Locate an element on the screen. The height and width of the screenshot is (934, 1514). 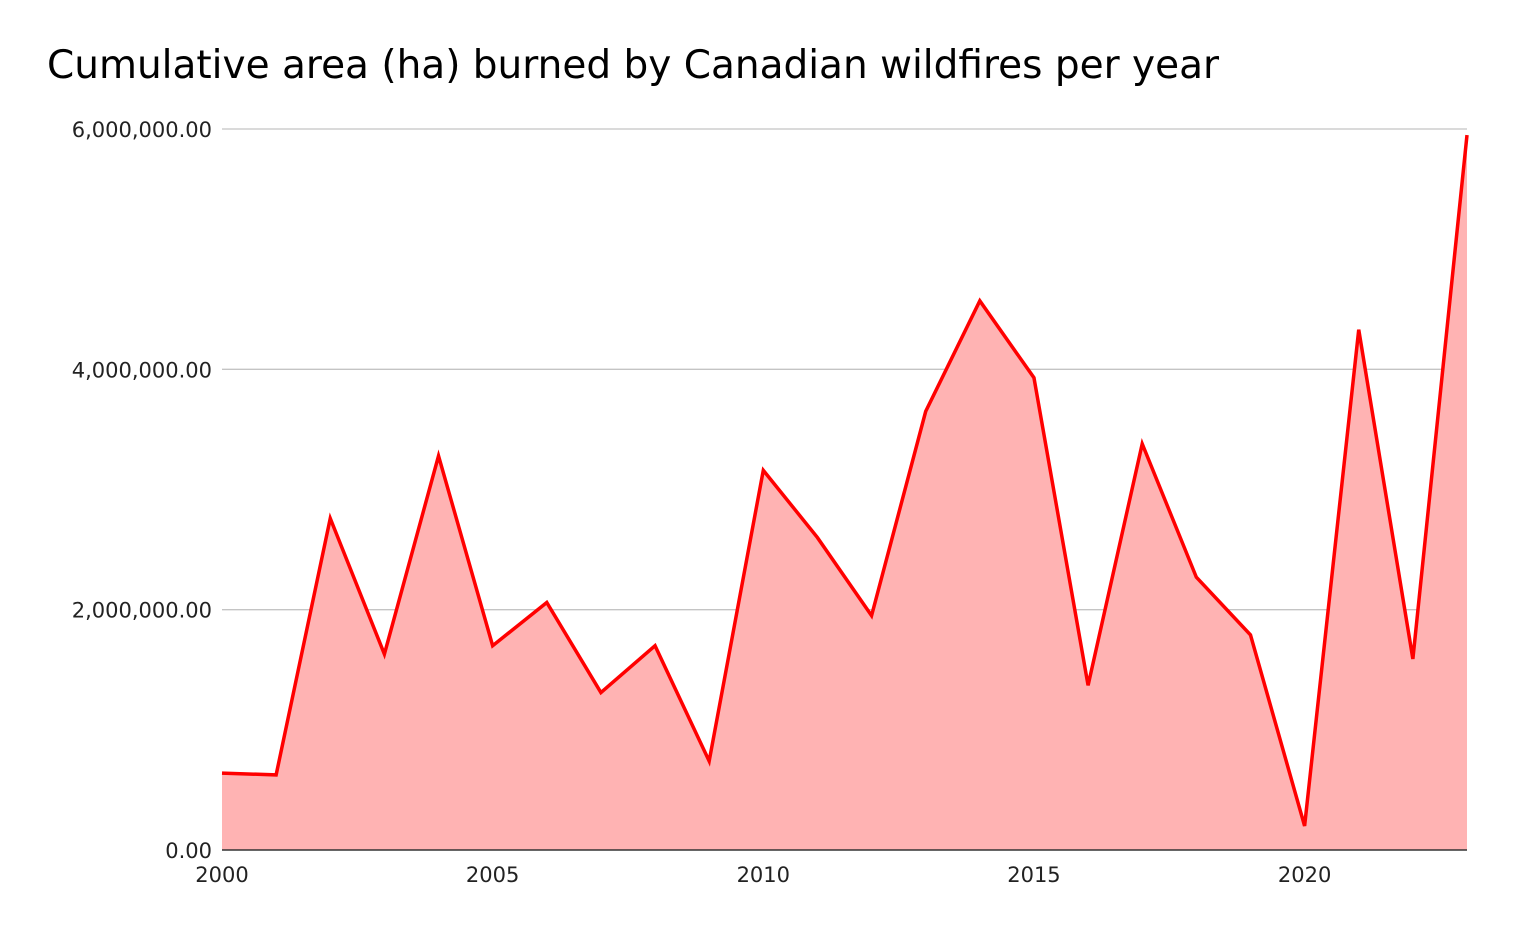
x-tick-label-3: 2015 is located at coordinates (1033, 875).